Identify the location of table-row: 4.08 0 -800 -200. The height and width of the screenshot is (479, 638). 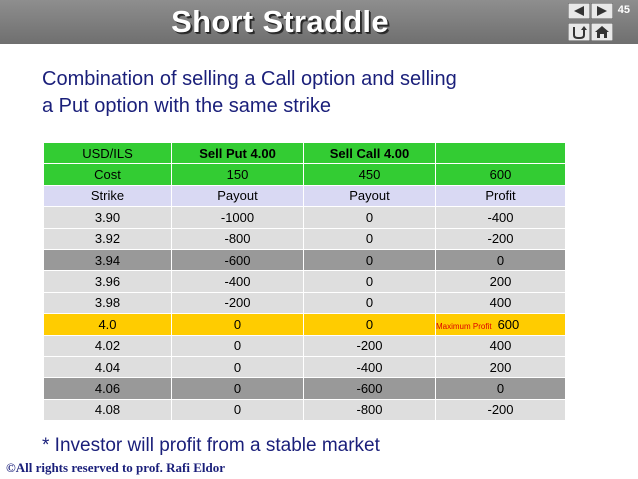
(304, 410).